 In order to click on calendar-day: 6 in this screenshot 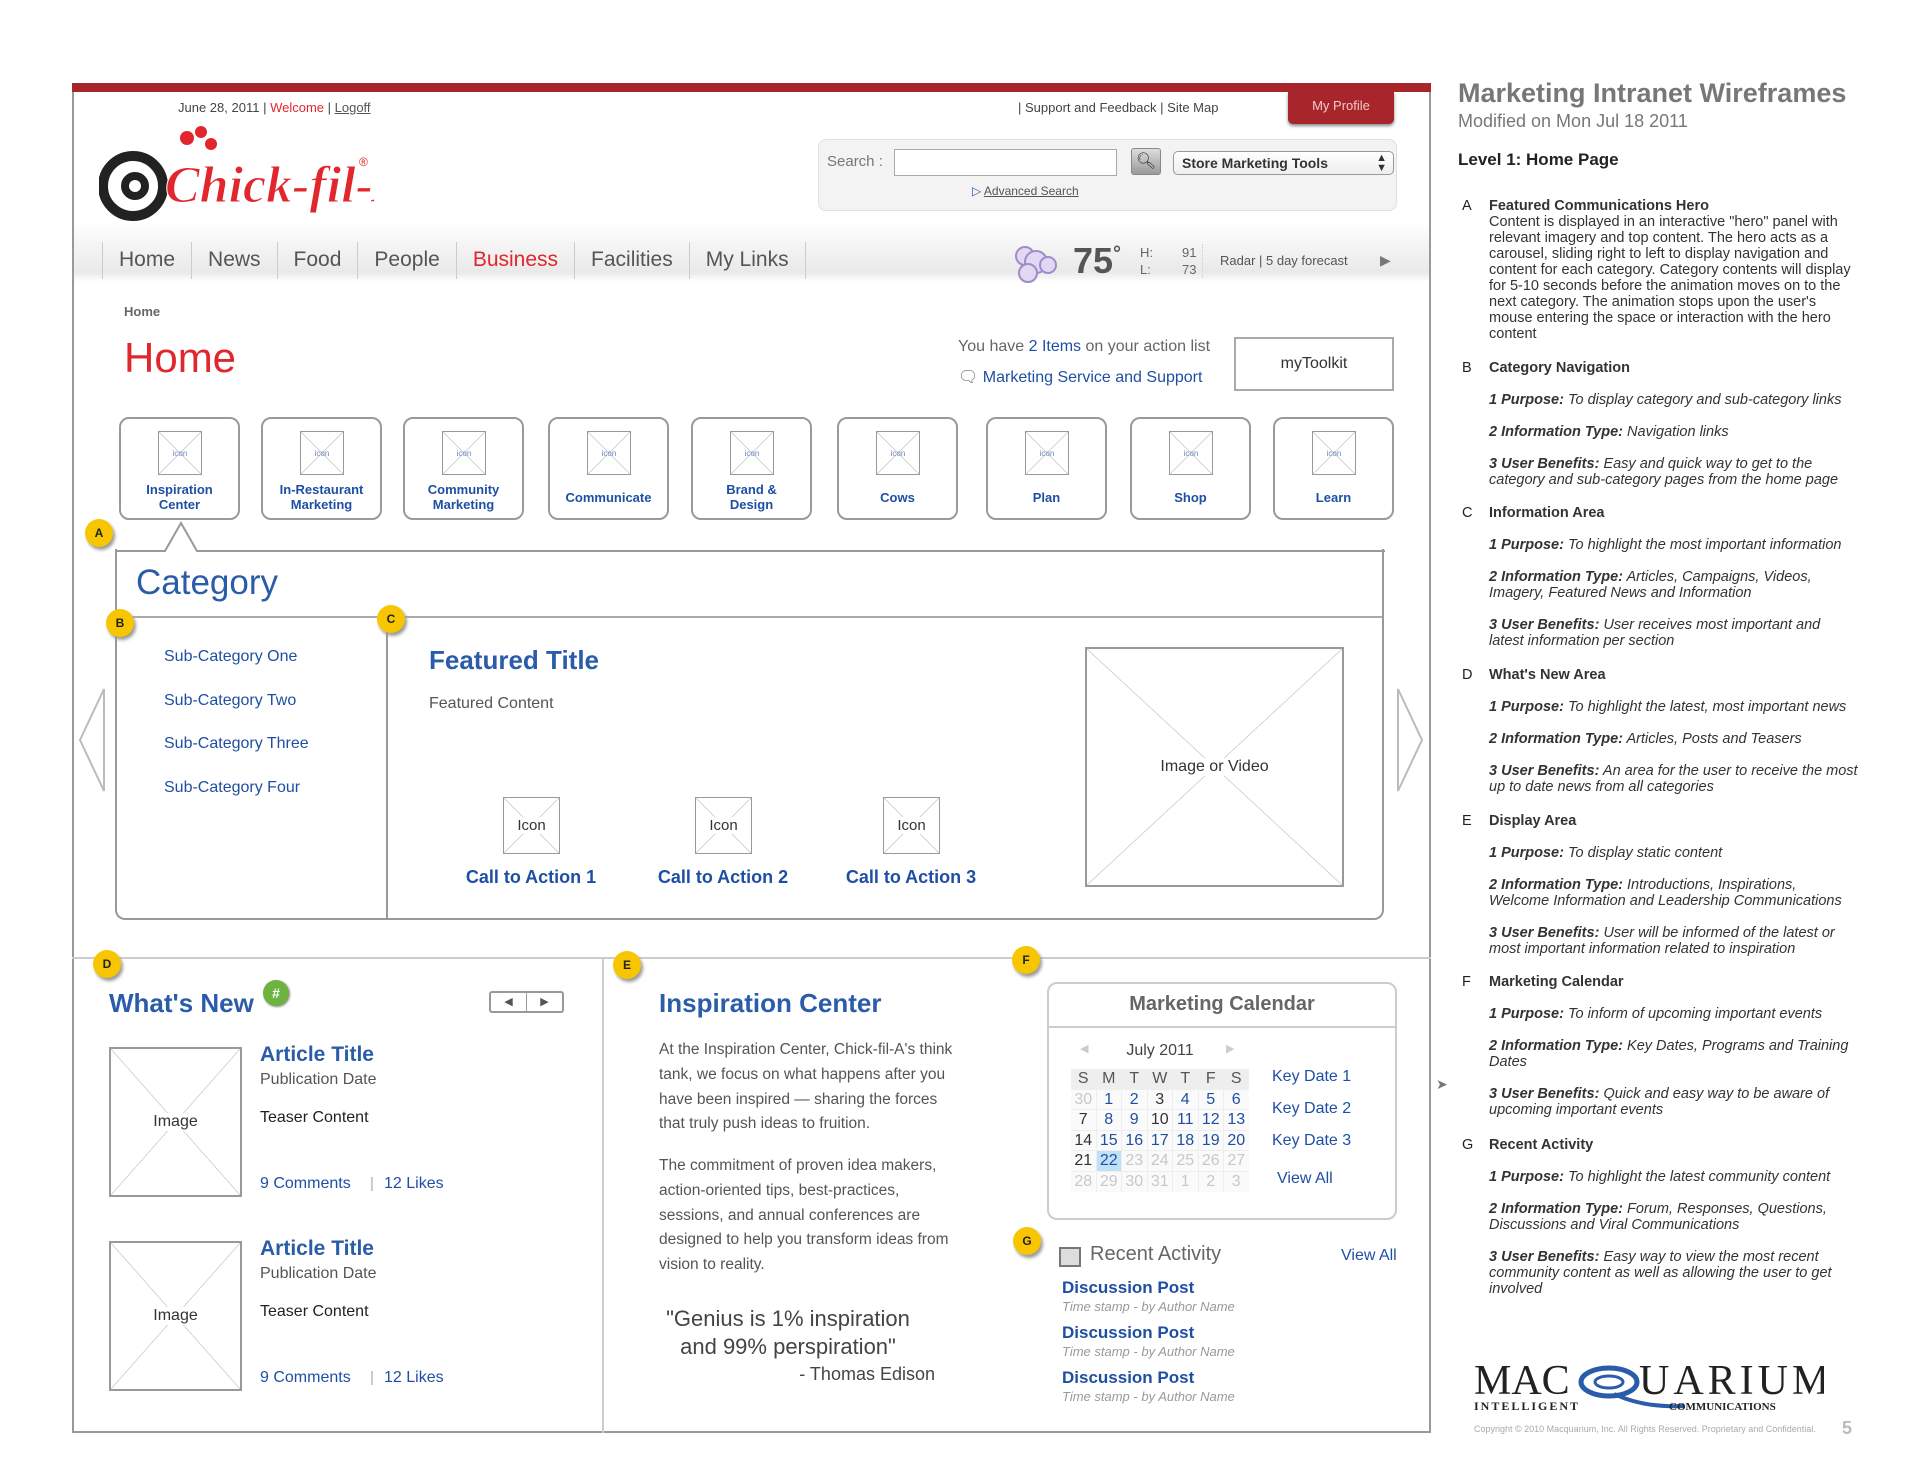, I will do `click(1236, 1099)`.